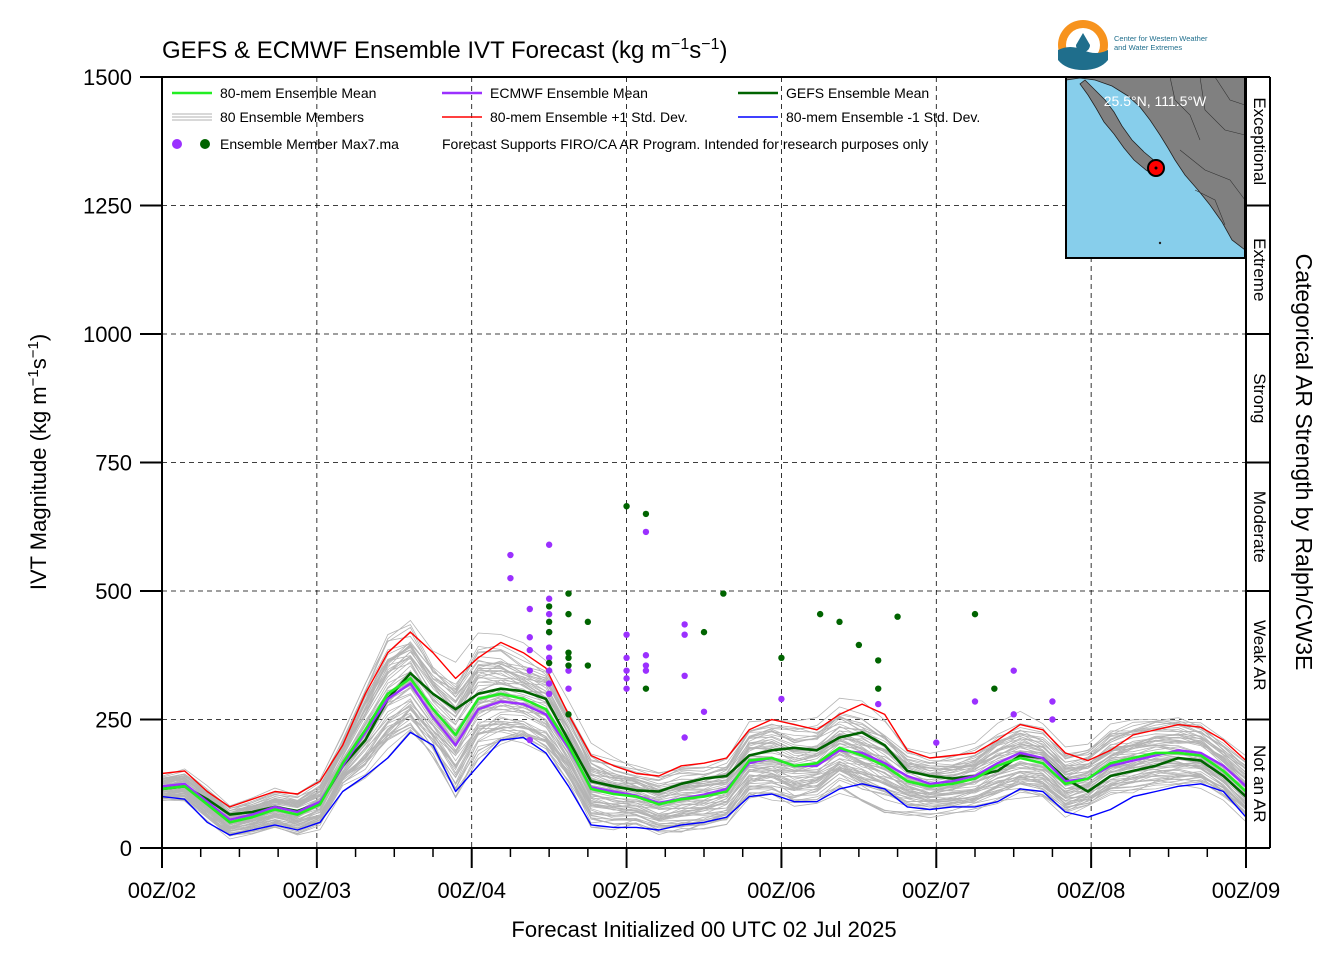 Image resolution: width=1336 pixels, height=962 pixels. What do you see at coordinates (781, 890) in the screenshot?
I see `x-tick-label: 00Z/06` at bounding box center [781, 890].